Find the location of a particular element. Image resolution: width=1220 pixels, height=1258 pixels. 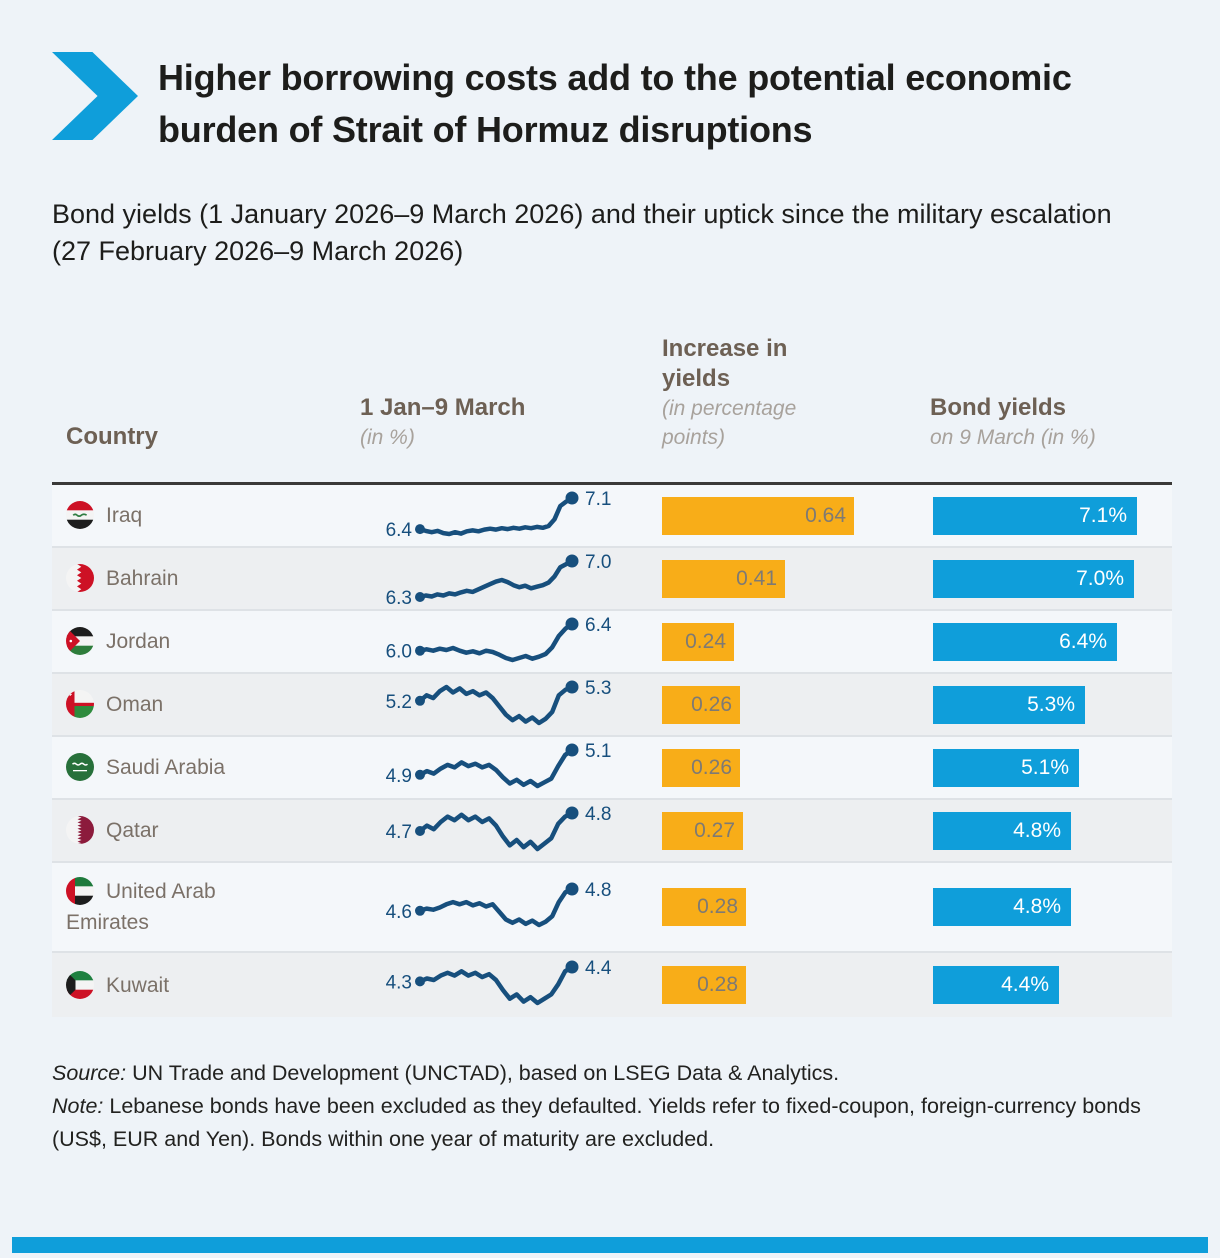

yield-sparkline: 6.4 7.1 is located at coordinates (511, 516).